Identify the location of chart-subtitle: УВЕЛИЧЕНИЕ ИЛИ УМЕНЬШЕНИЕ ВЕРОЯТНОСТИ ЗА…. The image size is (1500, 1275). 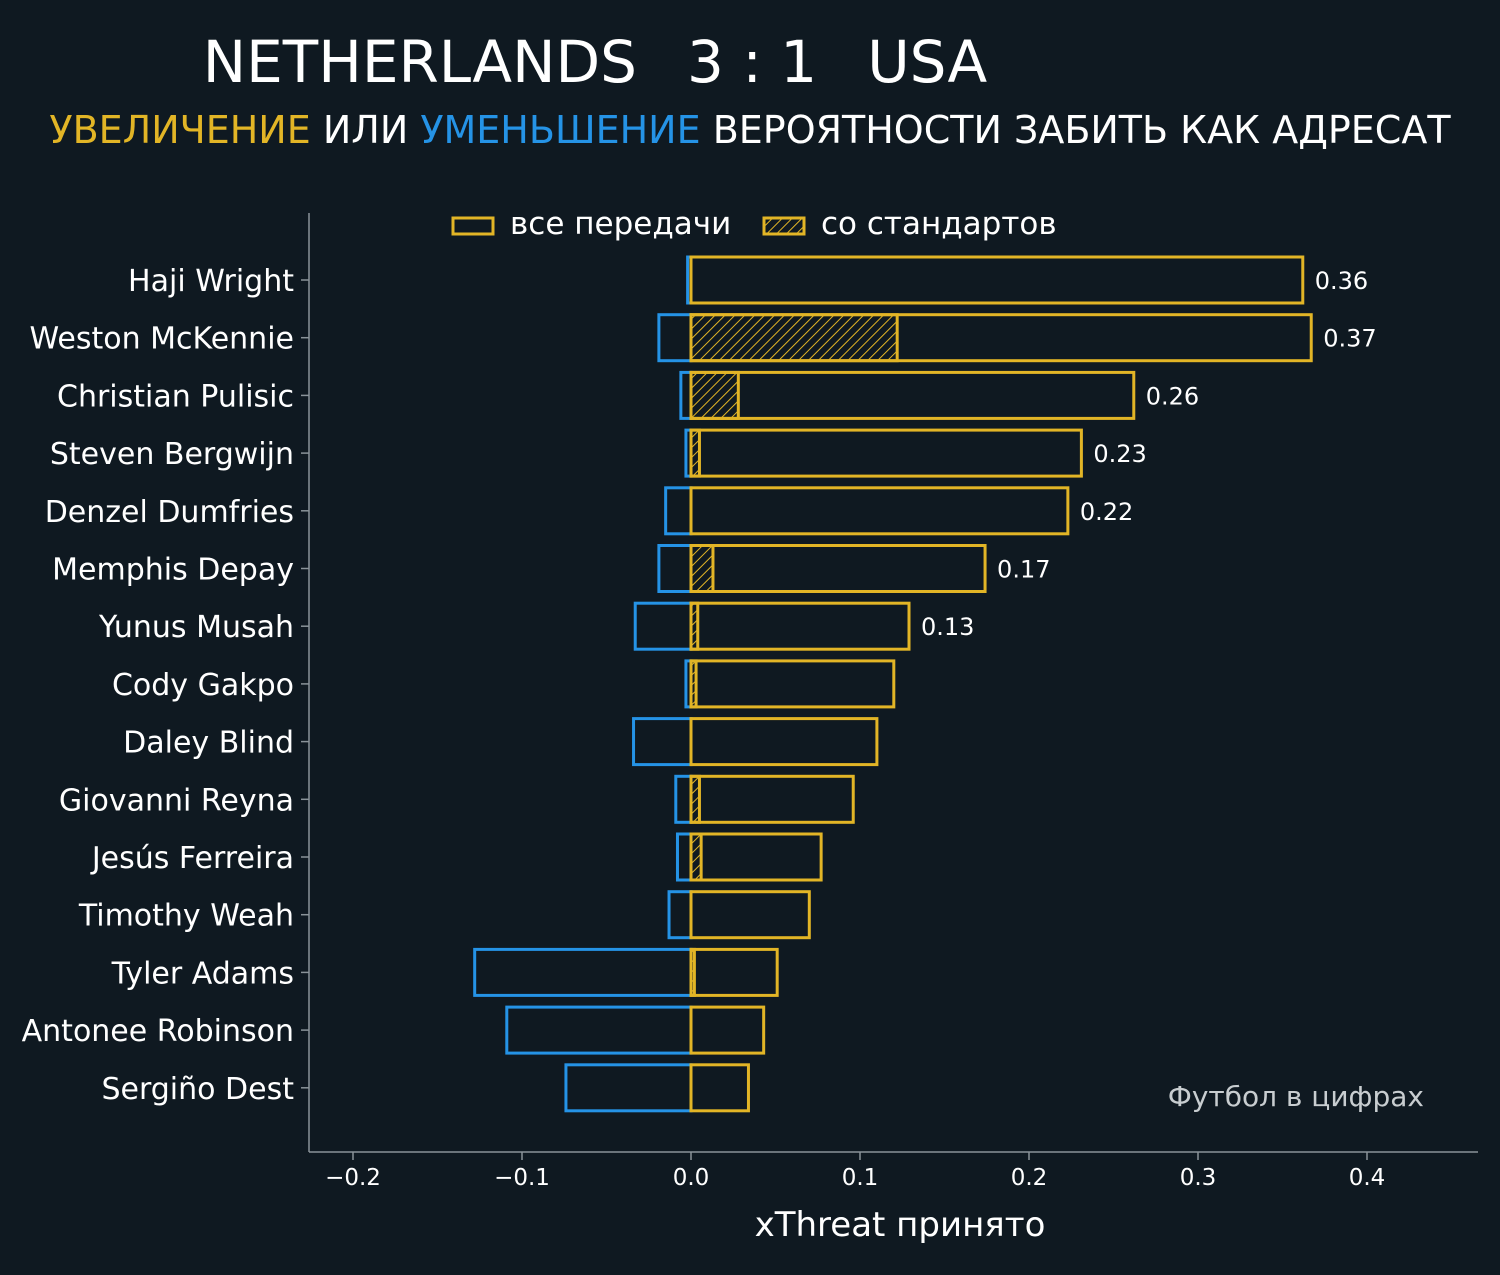
(750, 130).